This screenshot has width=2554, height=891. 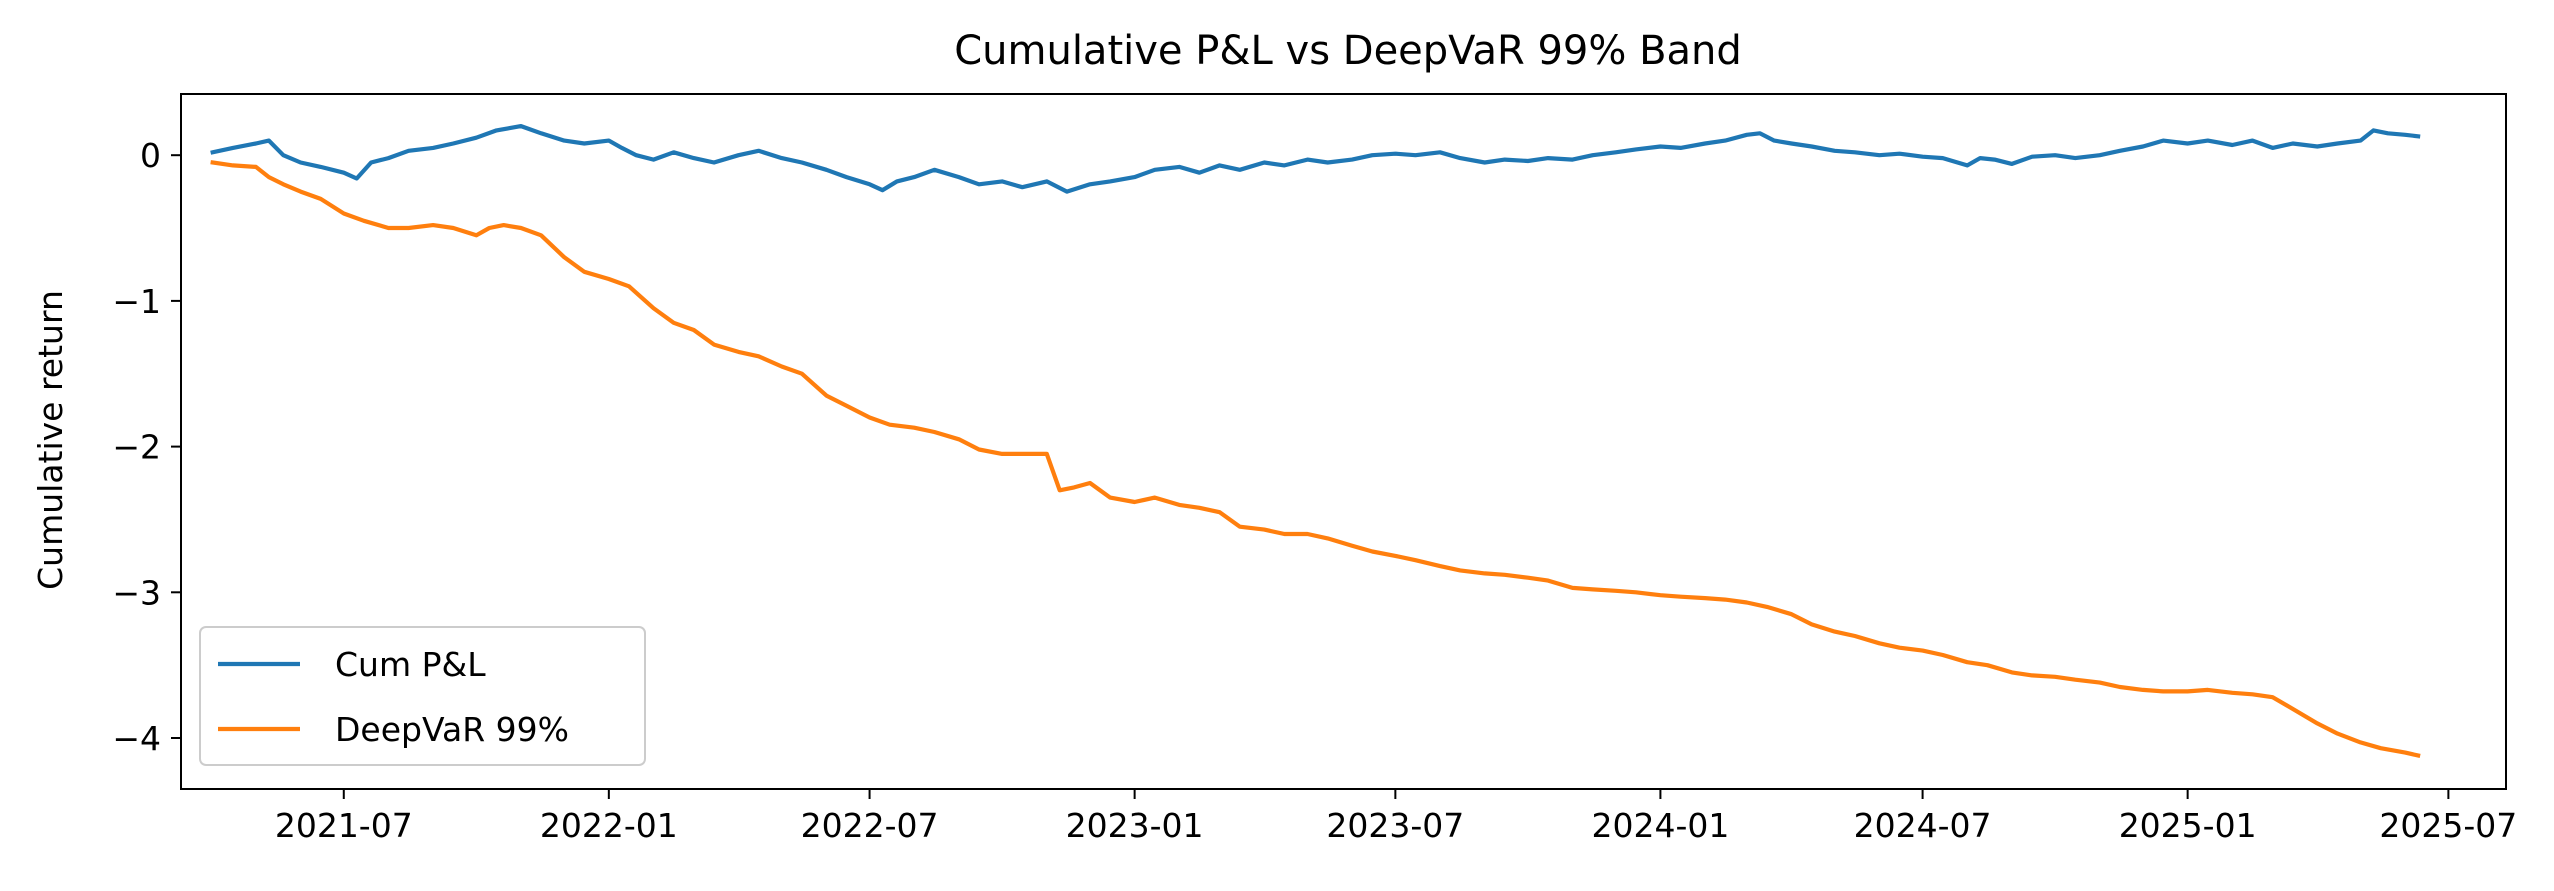 I want to click on legend-box, so click(x=422, y=696).